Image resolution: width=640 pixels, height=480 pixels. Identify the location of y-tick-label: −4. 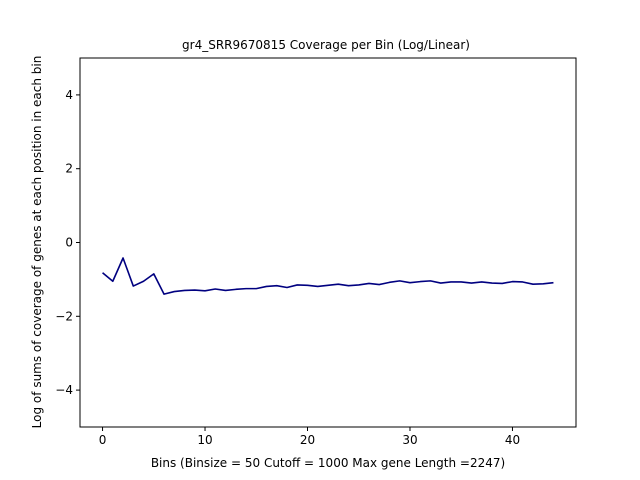
(64, 390).